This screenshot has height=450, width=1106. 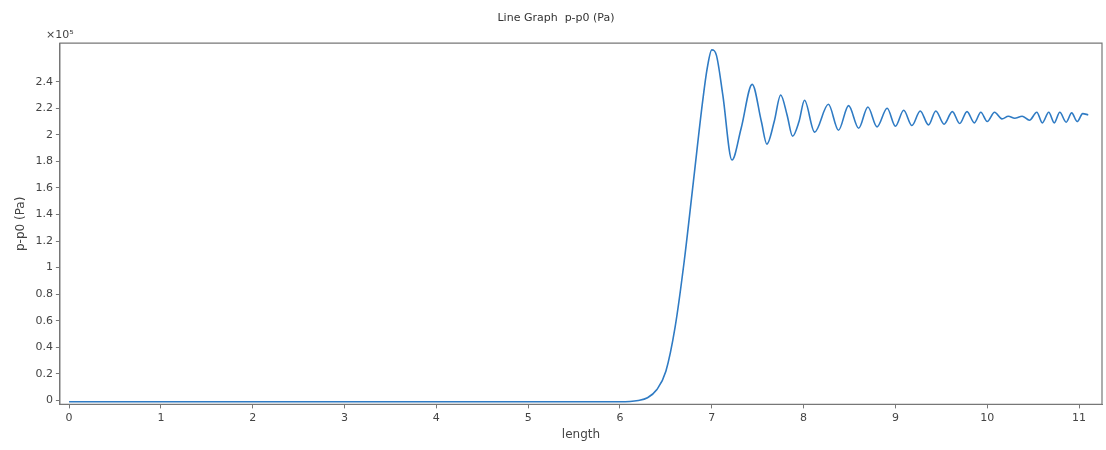 I want to click on x-axis-title: length, so click(x=581, y=433).